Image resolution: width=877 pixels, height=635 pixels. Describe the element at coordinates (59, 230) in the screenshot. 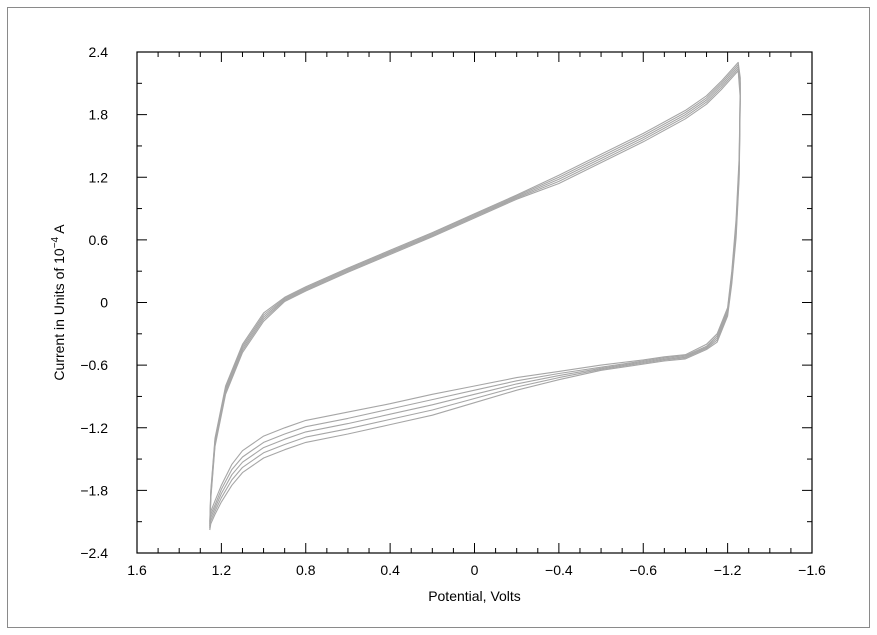

I see `y-axis-title-unit: A` at that location.